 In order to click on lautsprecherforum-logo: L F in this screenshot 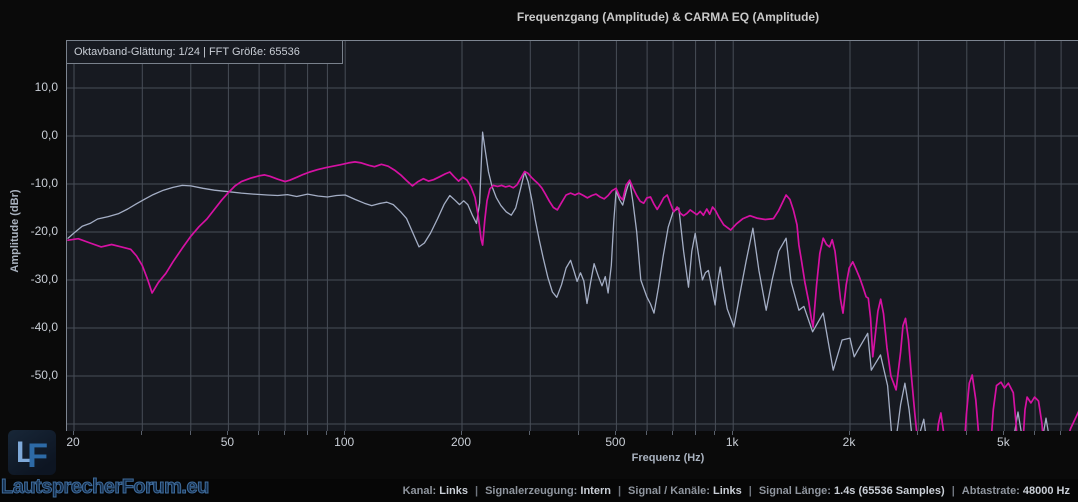, I will do `click(32, 452)`.